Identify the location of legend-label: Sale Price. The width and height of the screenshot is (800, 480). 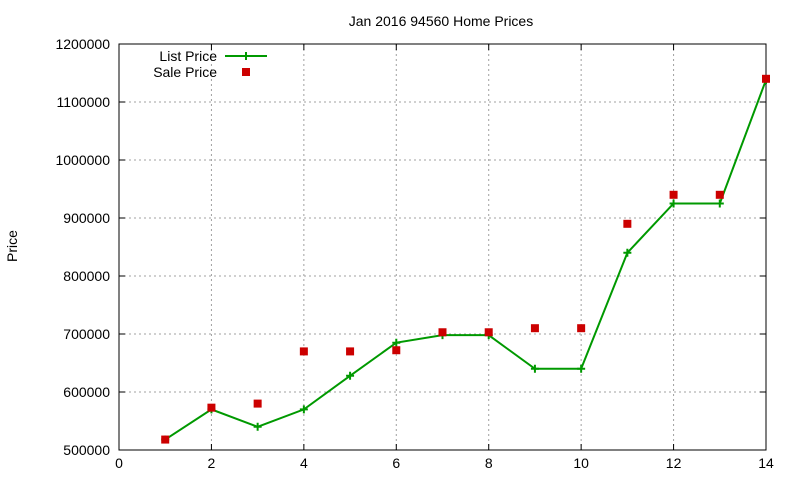
(185, 72).